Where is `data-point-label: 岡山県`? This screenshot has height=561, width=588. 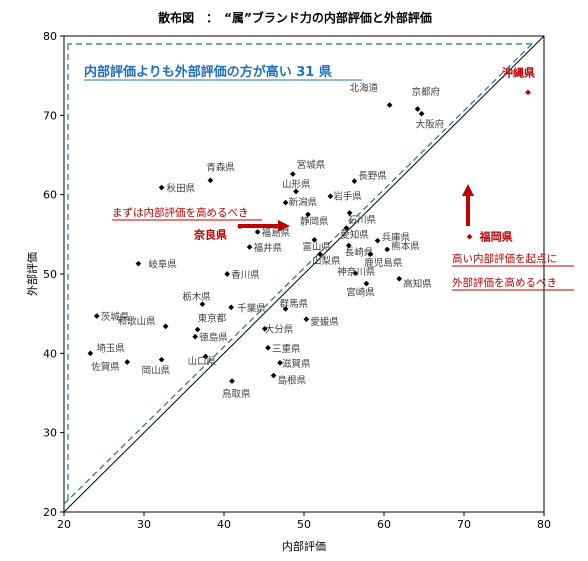
data-point-label: 岡山県 is located at coordinates (156, 371).